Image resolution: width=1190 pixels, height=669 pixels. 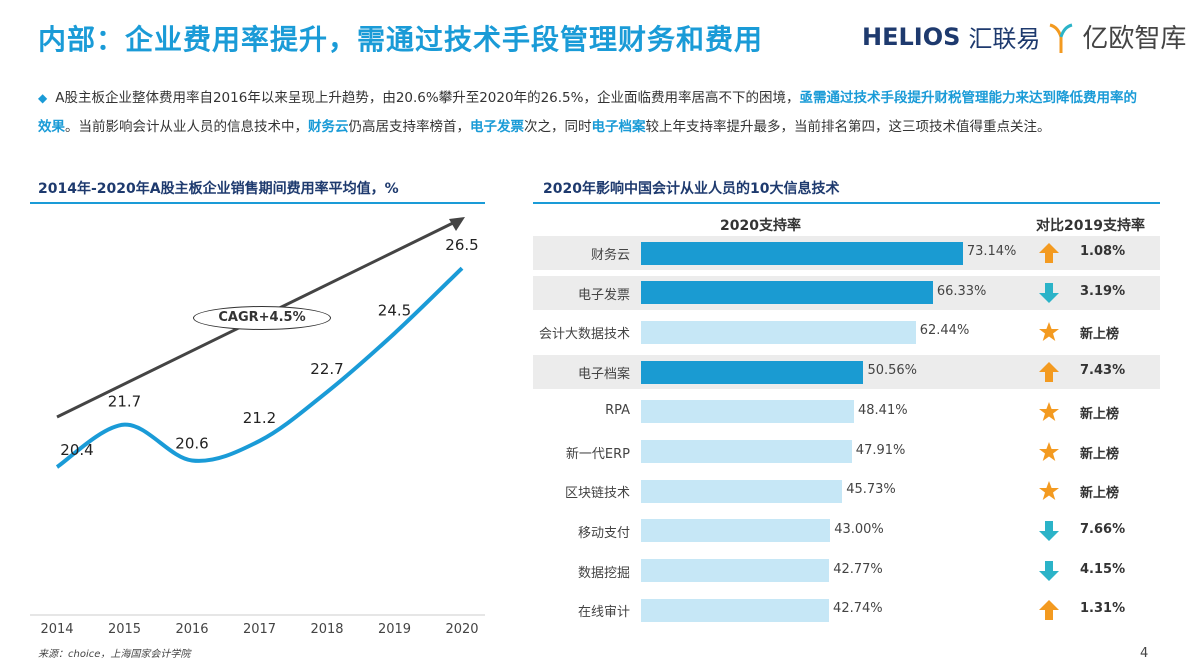 I want to click on change-value: 1.08%, so click(x=1103, y=251).